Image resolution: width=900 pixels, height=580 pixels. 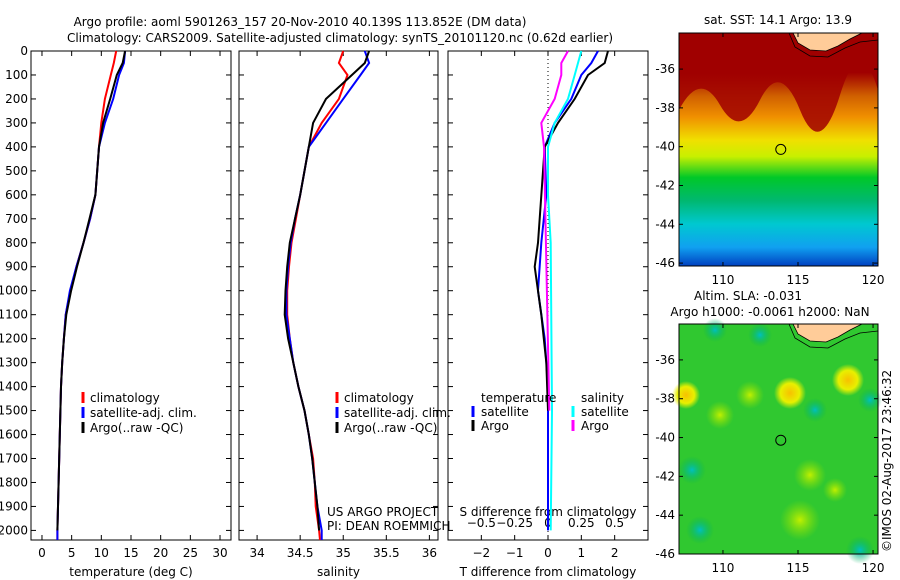 What do you see at coordinates (769, 312) in the screenshot?
I see `sla-map-subtitle: Argo h1000: -0.0061 h2000: NaN` at bounding box center [769, 312].